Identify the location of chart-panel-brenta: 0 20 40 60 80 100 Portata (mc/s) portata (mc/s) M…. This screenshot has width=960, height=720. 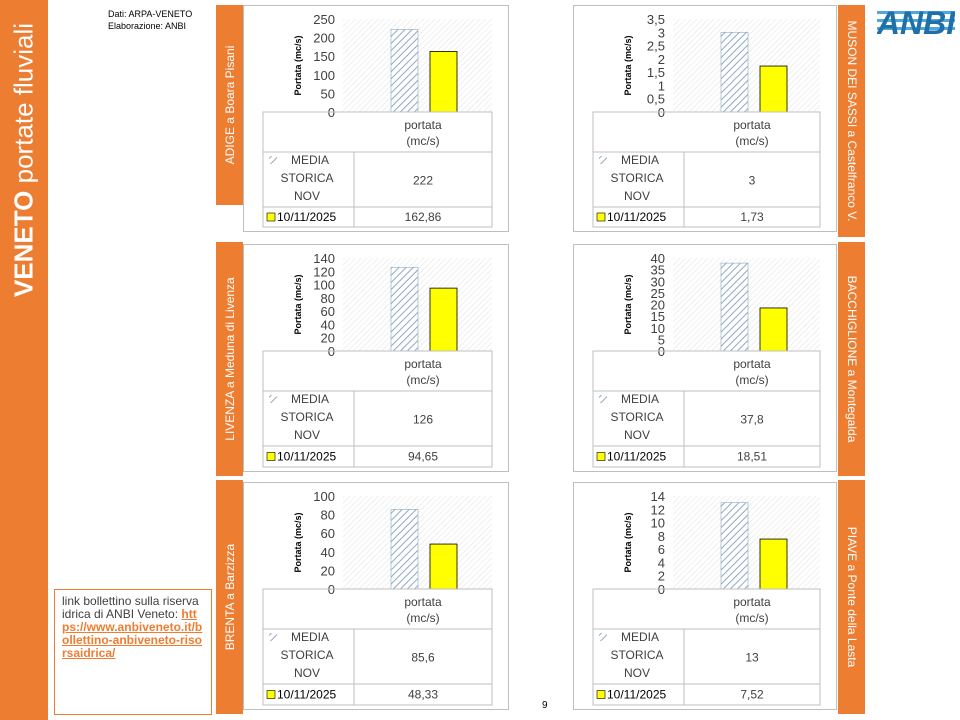
(376, 596).